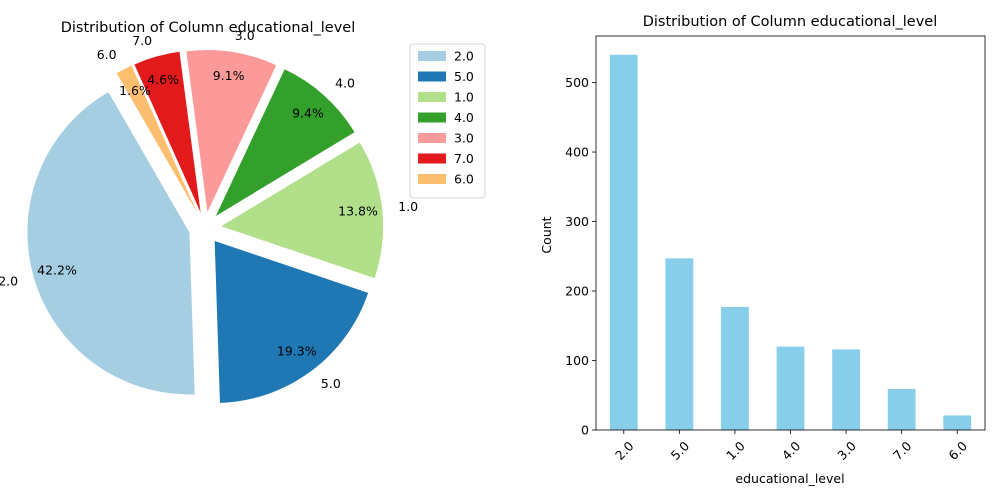 This screenshot has height=500, width=1000. What do you see at coordinates (447, 121) in the screenshot?
I see `pie-legend: 2.0 5.0 1.0 4.0 3.0 7.0 6.0` at bounding box center [447, 121].